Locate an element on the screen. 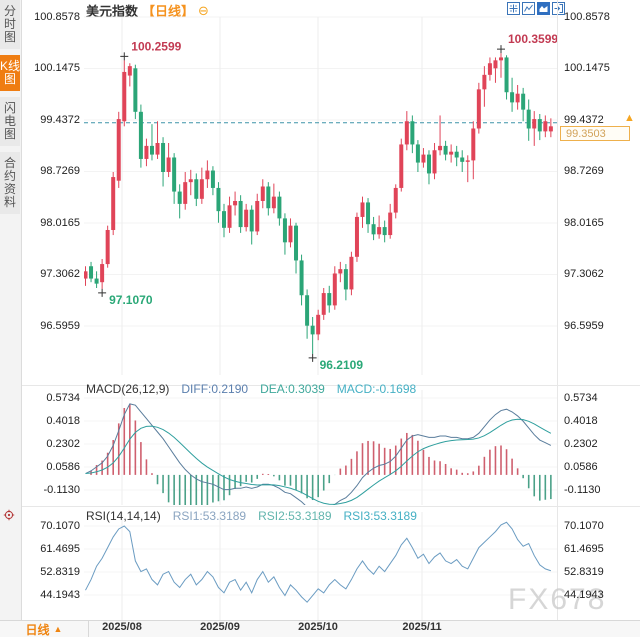 This screenshot has width=640, height=637. main-y-label-right: 96.5959 is located at coordinates (584, 325).